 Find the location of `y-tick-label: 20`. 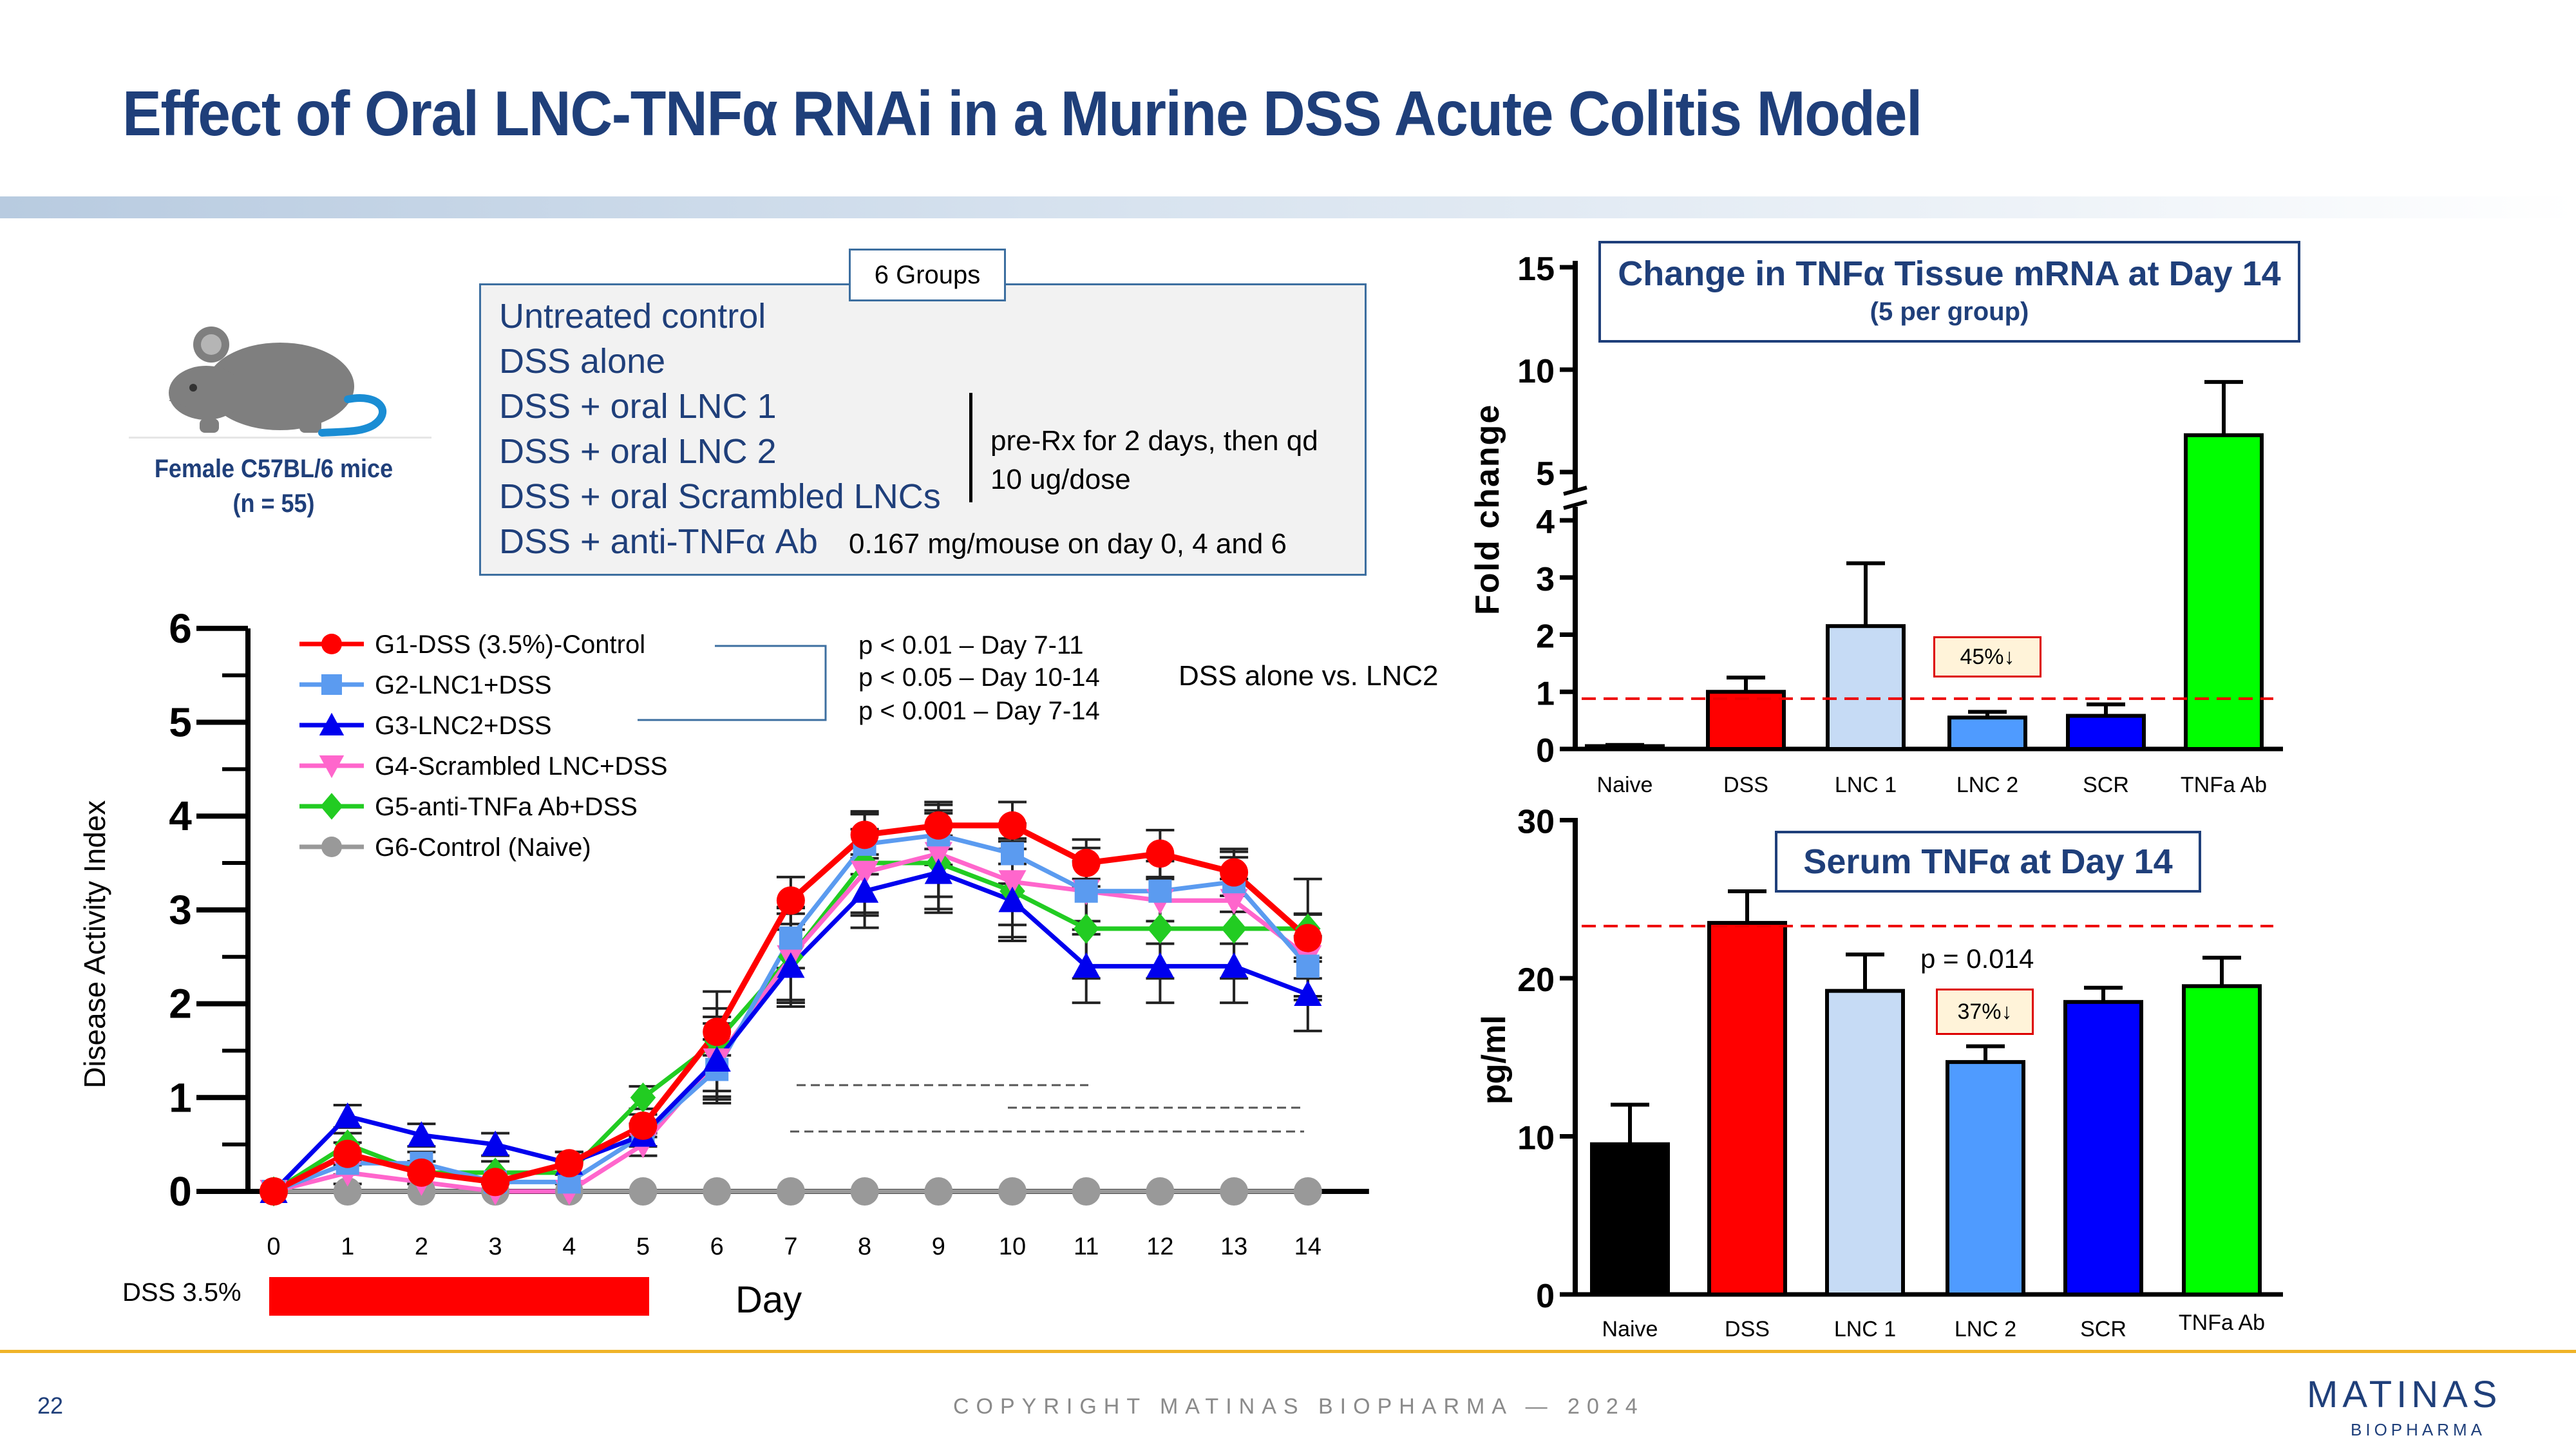

y-tick-label: 20 is located at coordinates (1536, 980).